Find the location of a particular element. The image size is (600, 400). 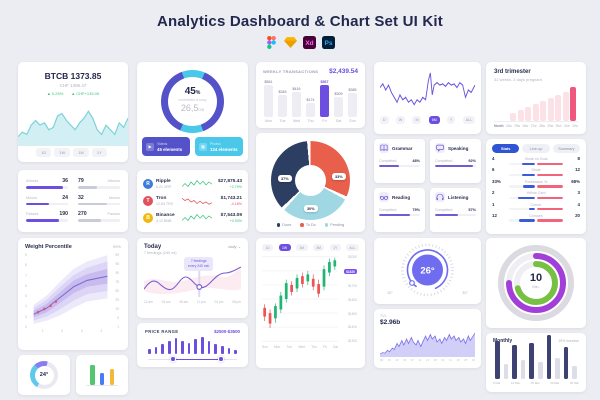

lesson-tile-speaking: Speaking Completed 92% is located at coordinates (455, 161).